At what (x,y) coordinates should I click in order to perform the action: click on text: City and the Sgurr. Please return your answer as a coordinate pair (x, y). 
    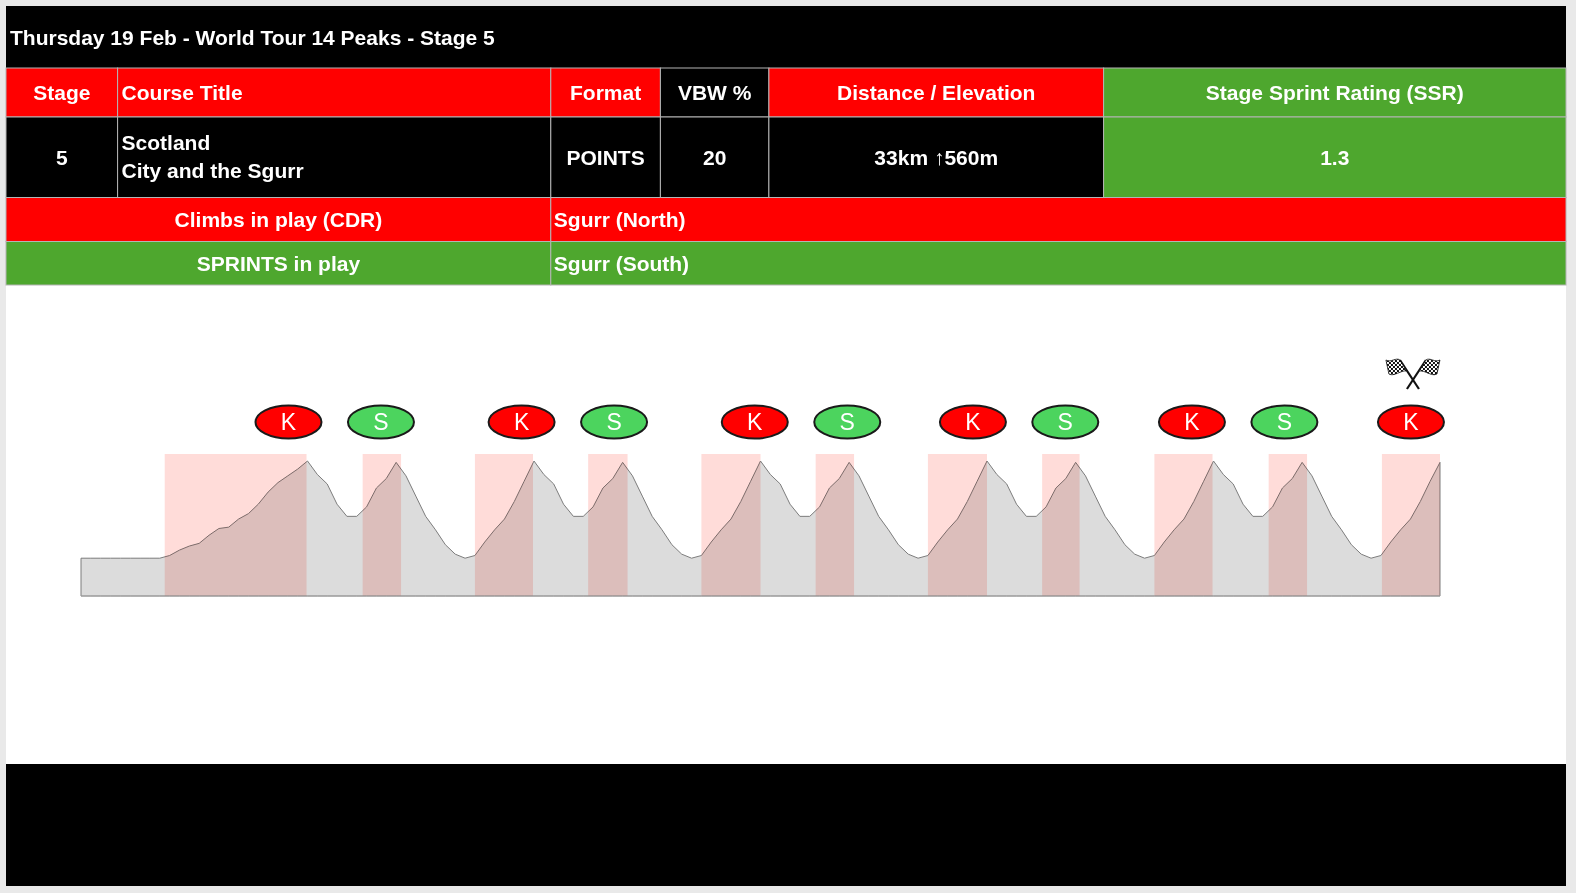
    Looking at the image, I should click on (212, 170).